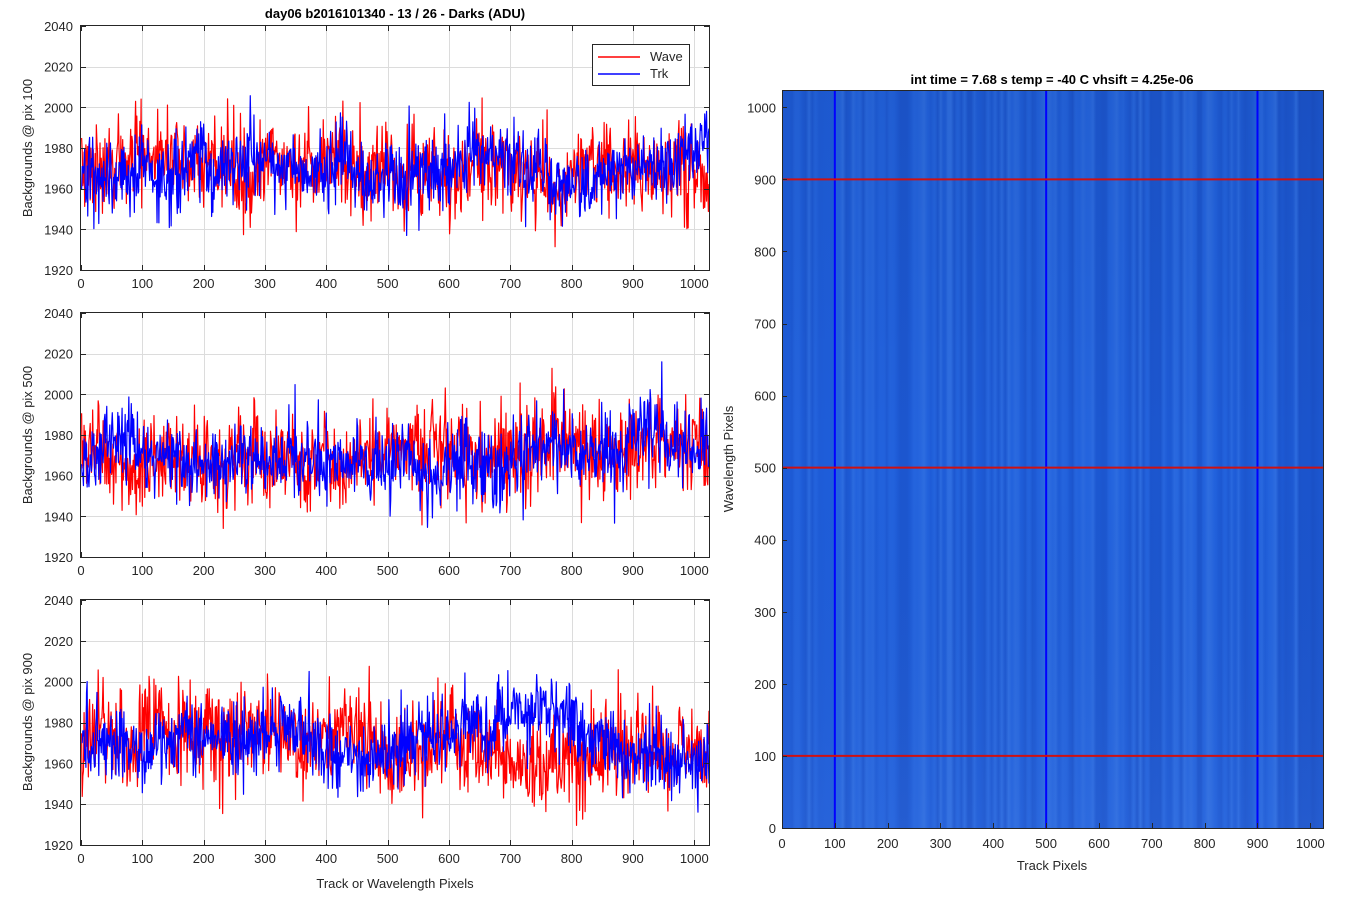 The width and height of the screenshot is (1350, 900). I want to click on y-axis-label: Backgrounds @ pix 900, so click(27, 722).